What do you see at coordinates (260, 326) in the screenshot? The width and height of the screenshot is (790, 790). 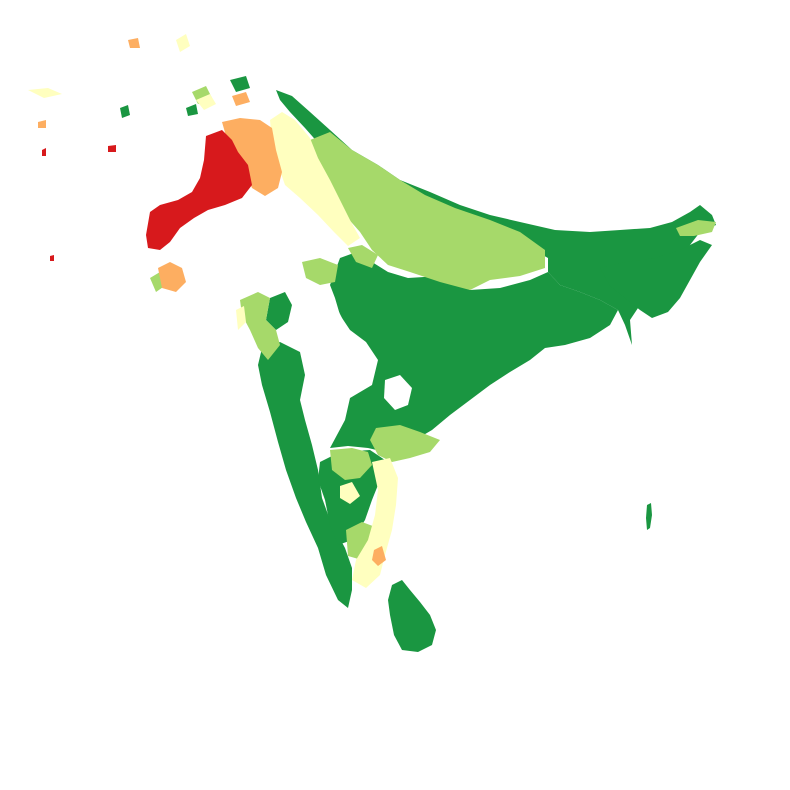 I see `region-gujarat-light` at bounding box center [260, 326].